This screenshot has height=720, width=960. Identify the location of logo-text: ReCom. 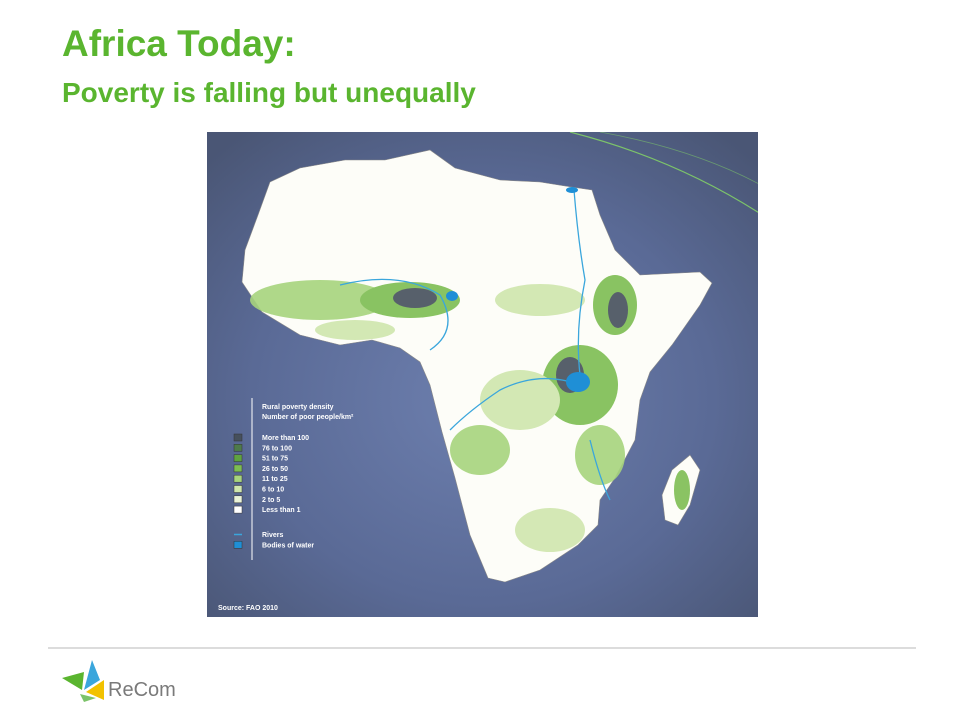
(142, 690).